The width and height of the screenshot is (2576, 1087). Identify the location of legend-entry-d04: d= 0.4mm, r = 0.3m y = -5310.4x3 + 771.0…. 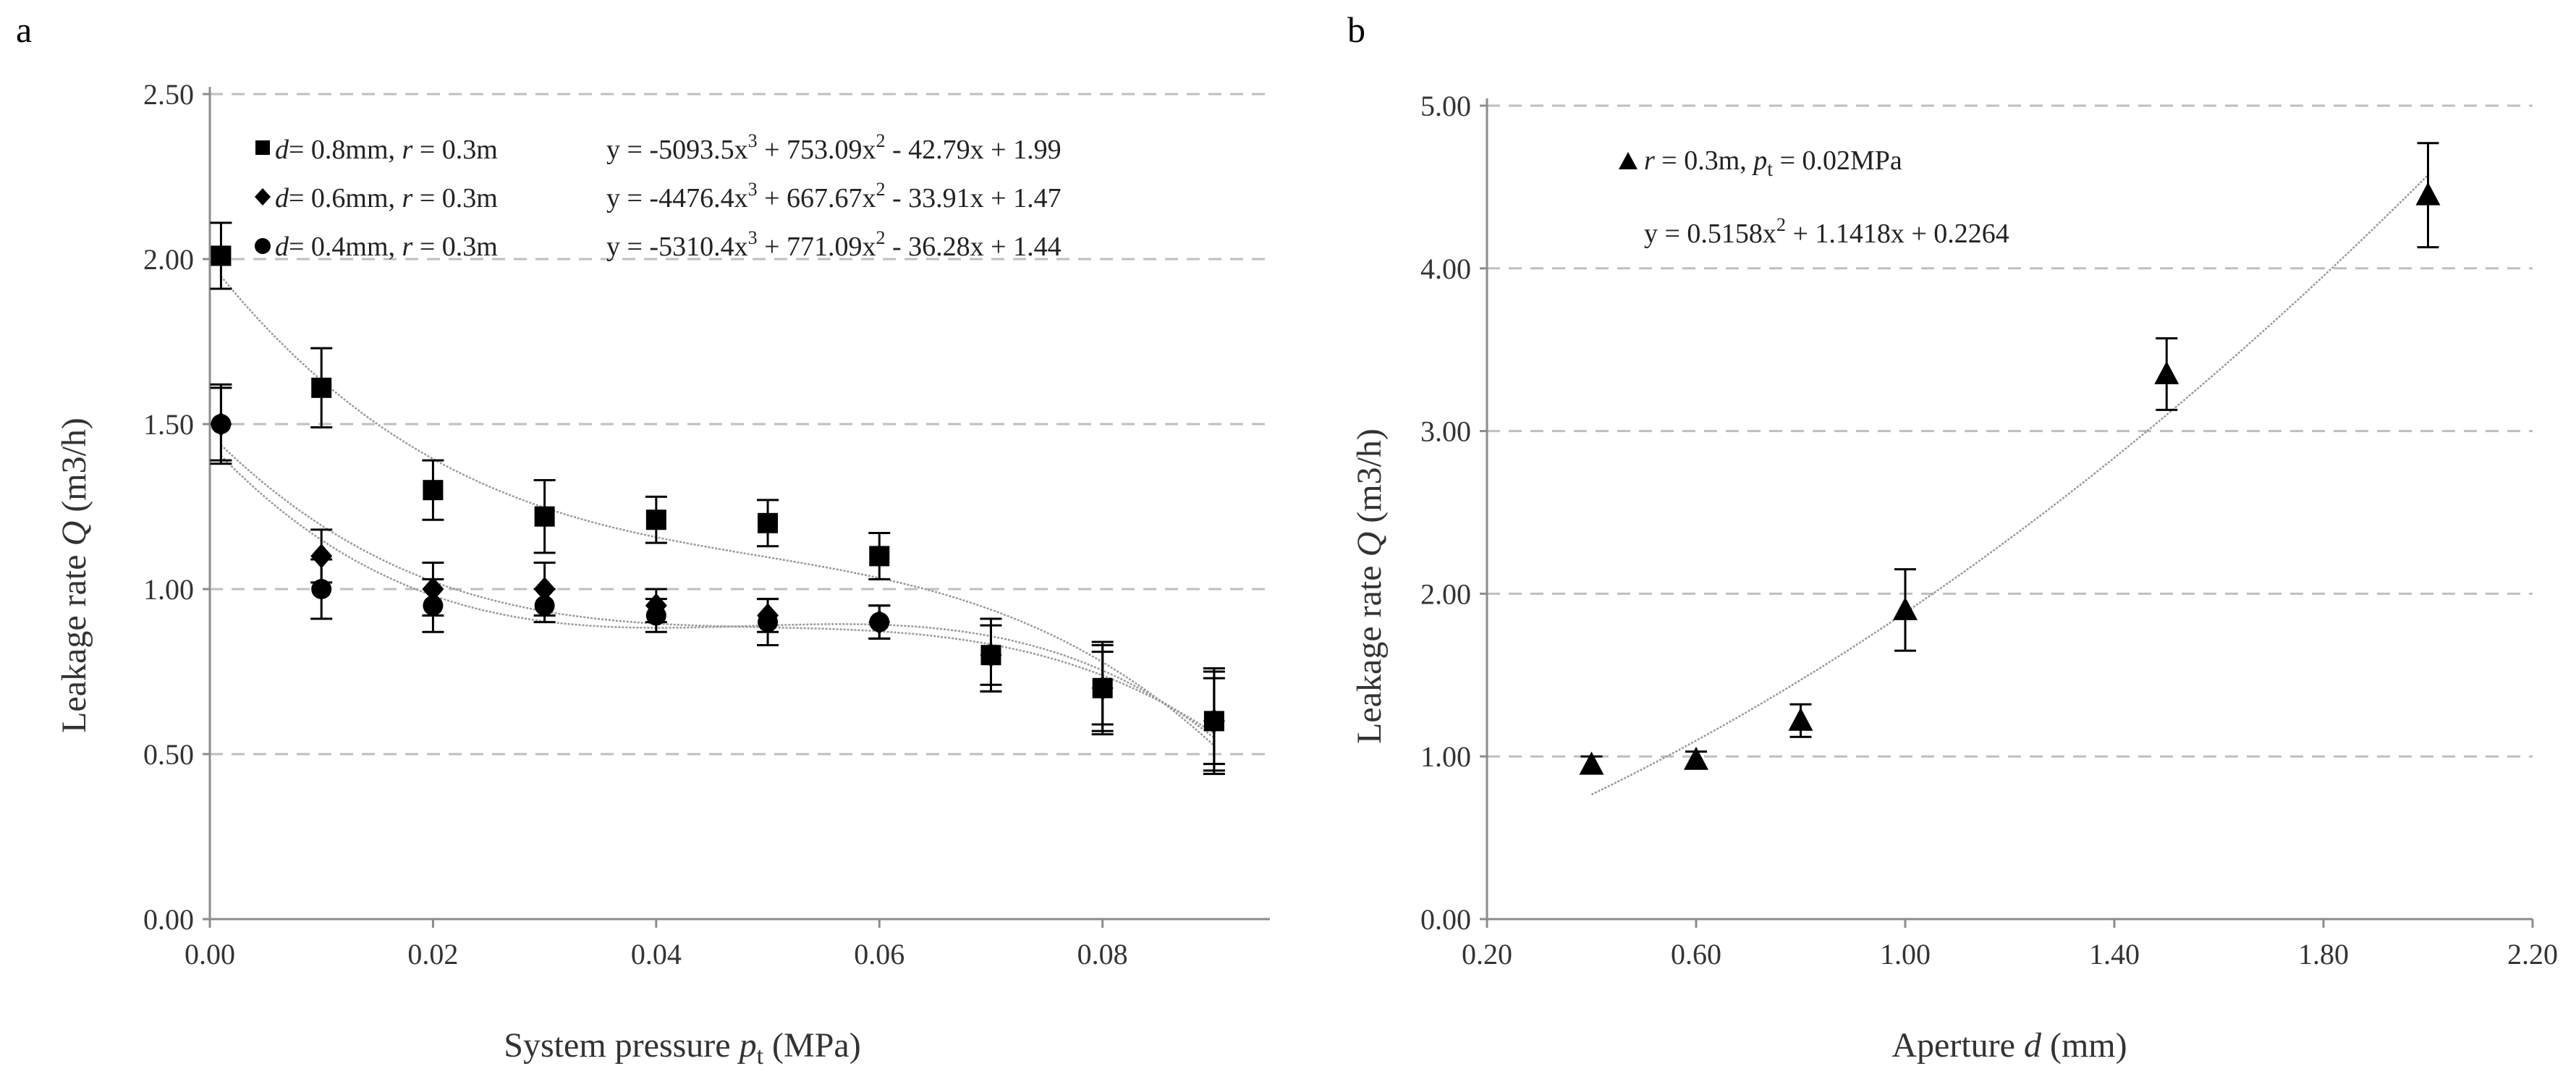
(658, 244).